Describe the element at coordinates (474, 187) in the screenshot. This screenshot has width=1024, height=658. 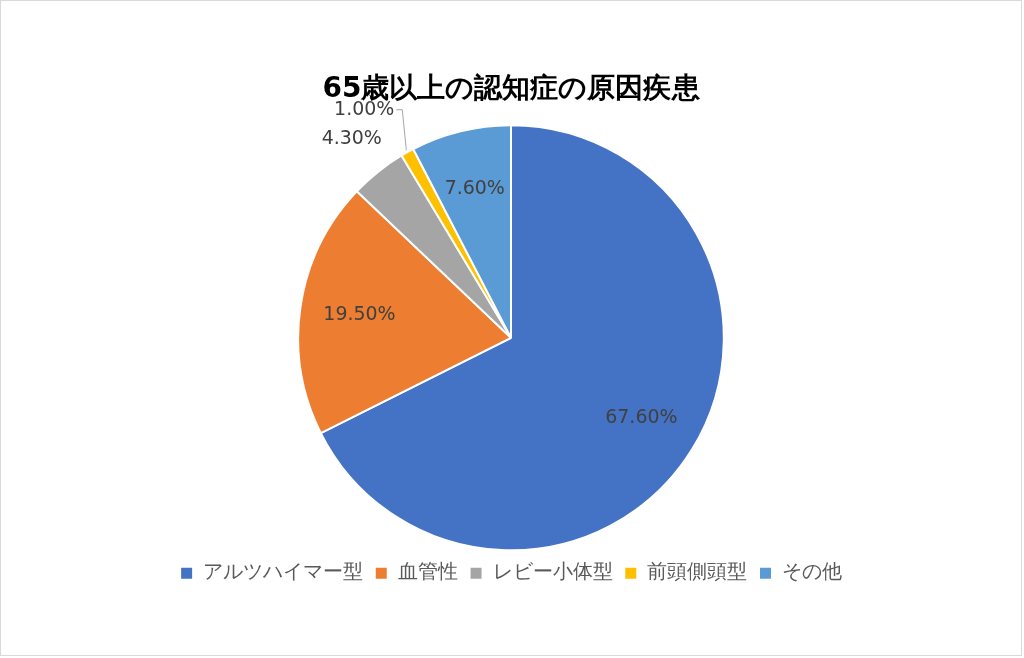
I see `data-label: 7.60%` at that location.